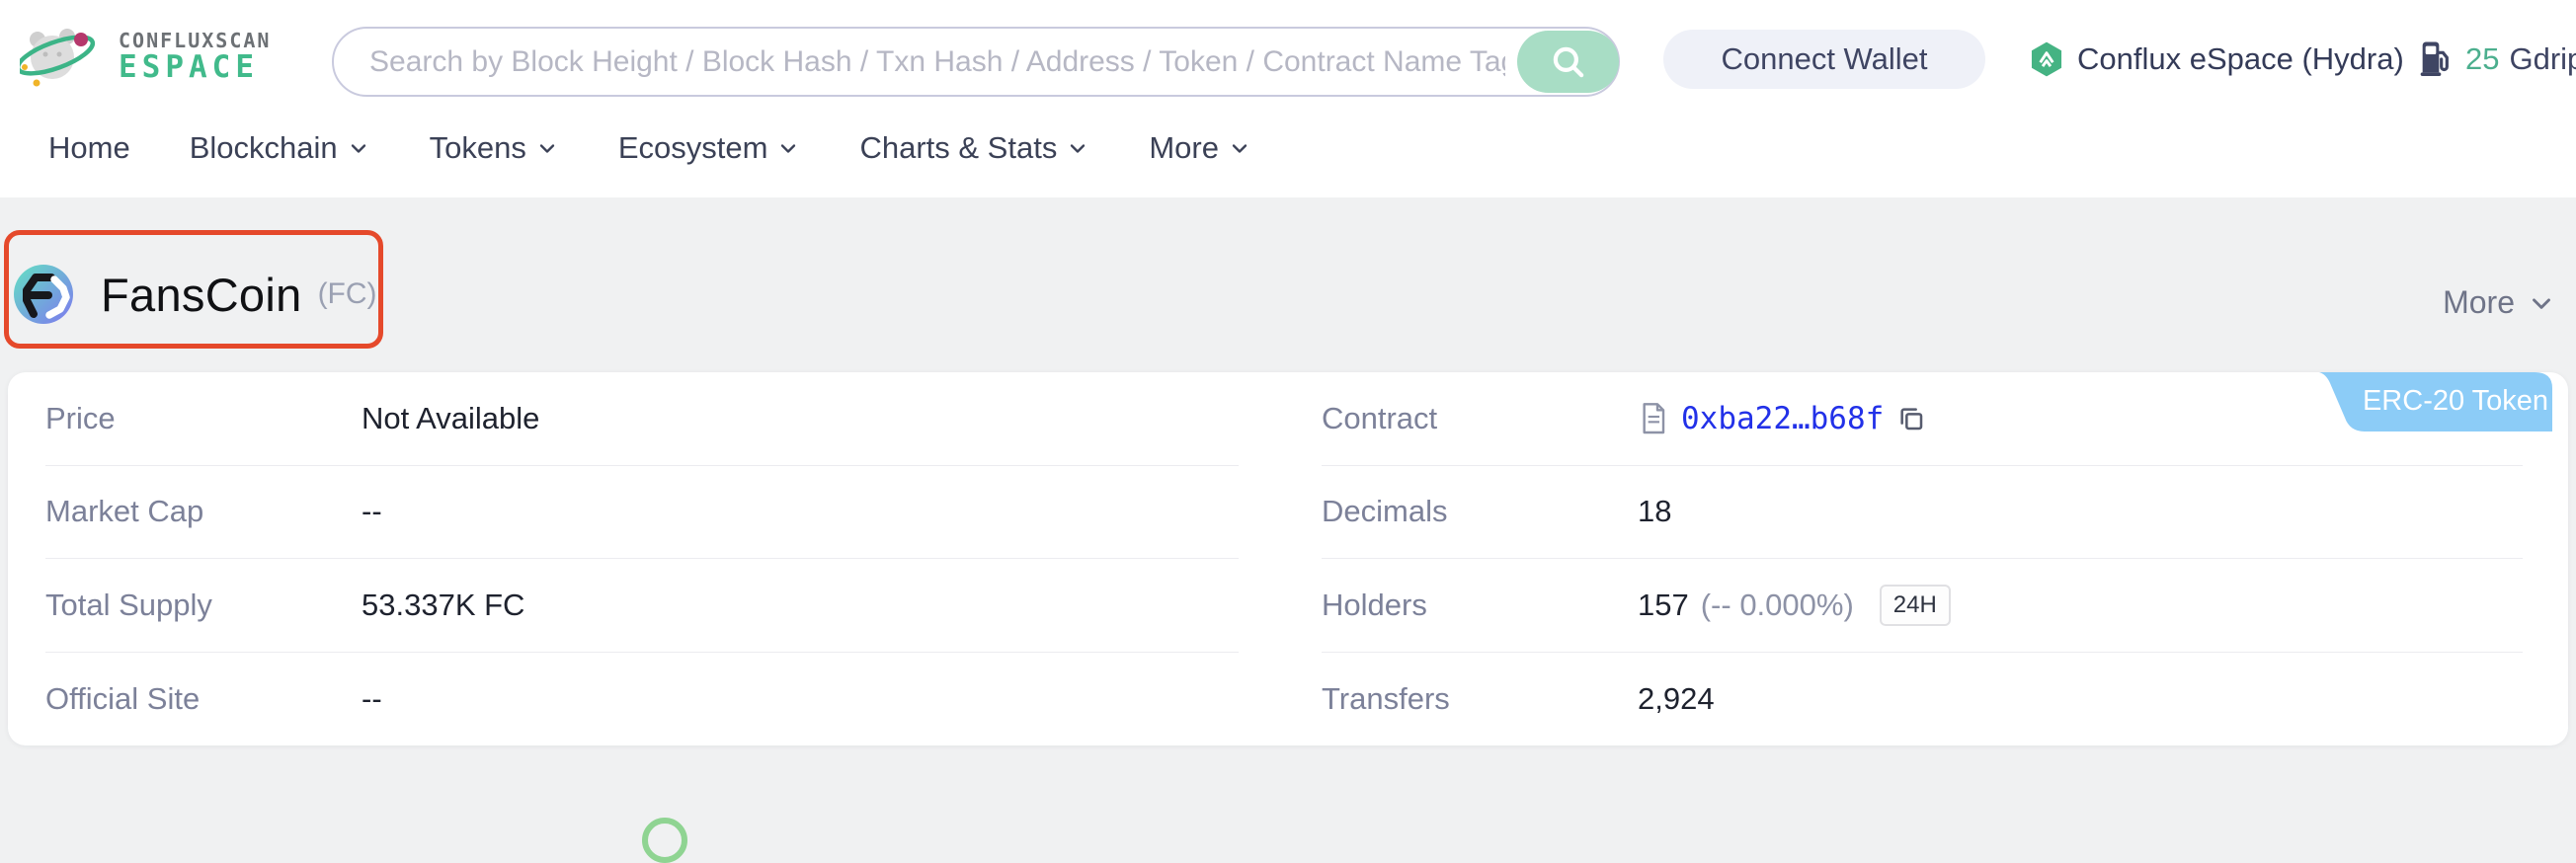 Image resolution: width=2576 pixels, height=863 pixels. I want to click on token-type-badge: ERC-20 Token, so click(2427, 402).